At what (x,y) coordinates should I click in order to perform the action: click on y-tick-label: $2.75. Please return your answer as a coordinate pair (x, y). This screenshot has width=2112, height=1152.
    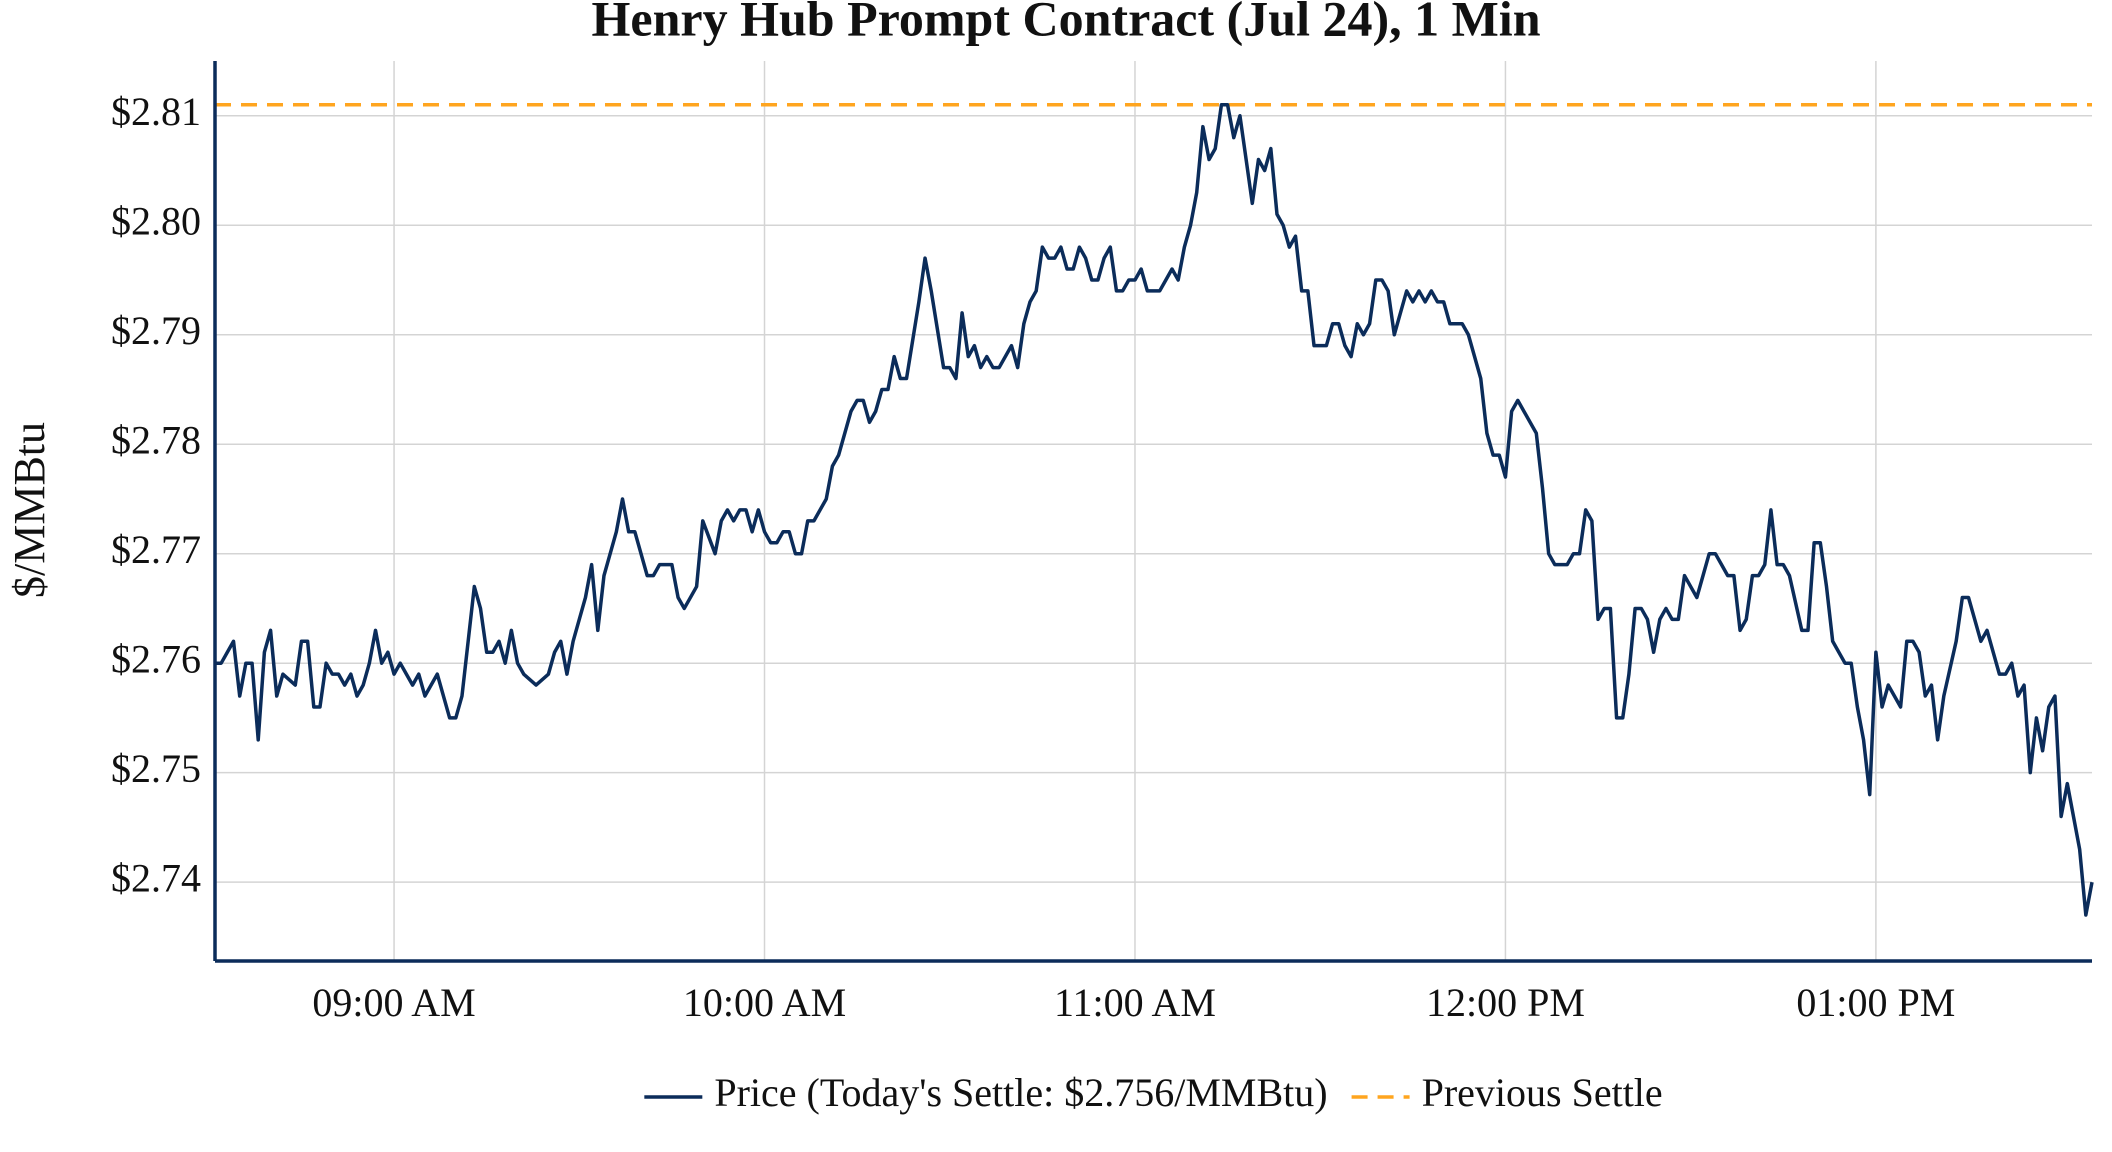
    Looking at the image, I should click on (156, 768).